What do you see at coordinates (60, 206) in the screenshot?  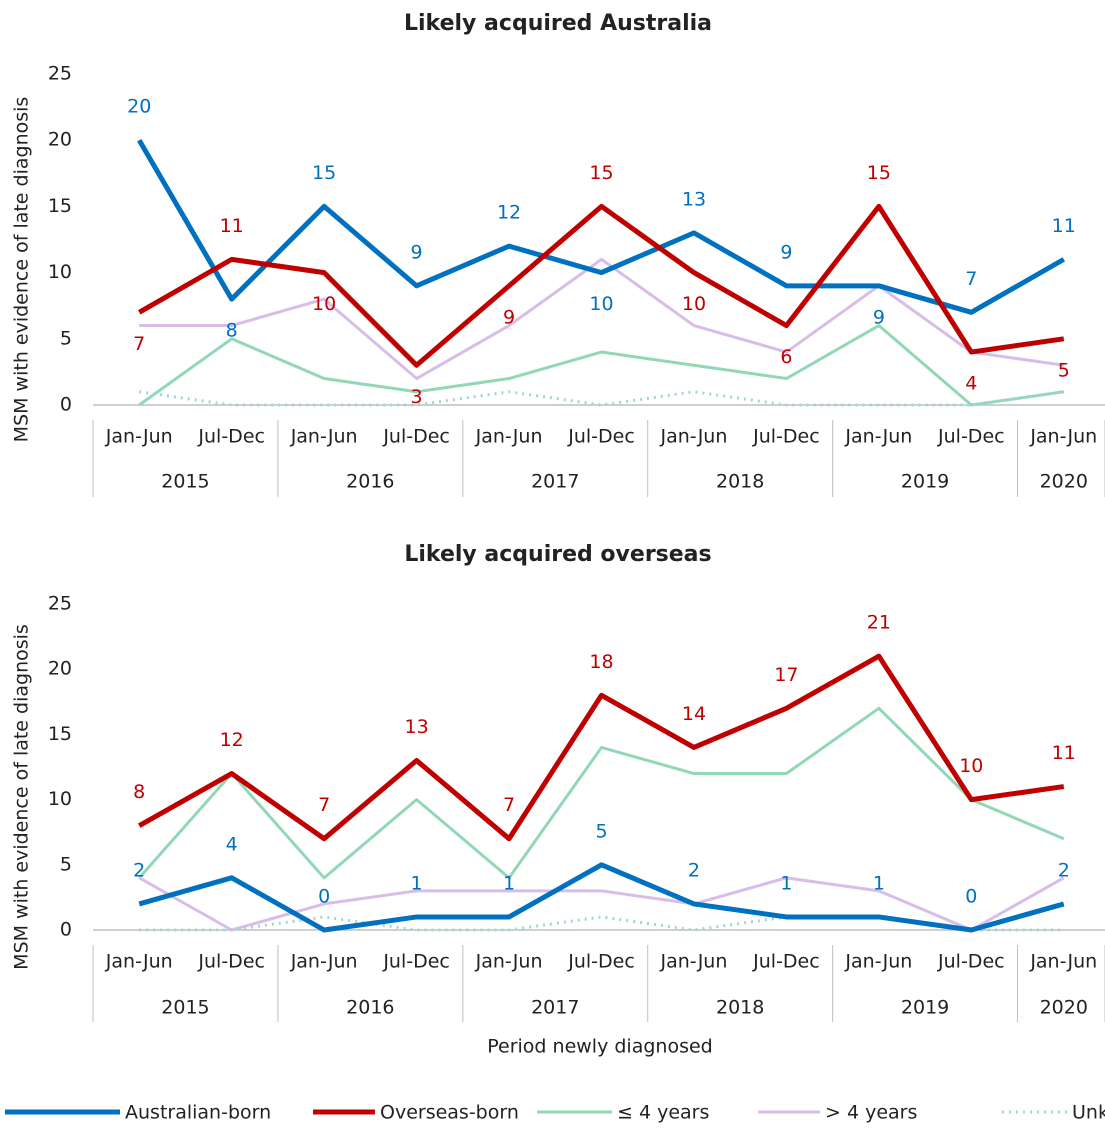 I see `y-tick-label: 15` at bounding box center [60, 206].